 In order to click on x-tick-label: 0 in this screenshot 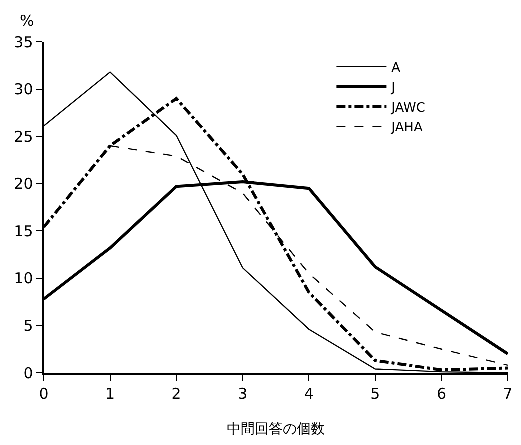, I will do `click(44, 393)`.